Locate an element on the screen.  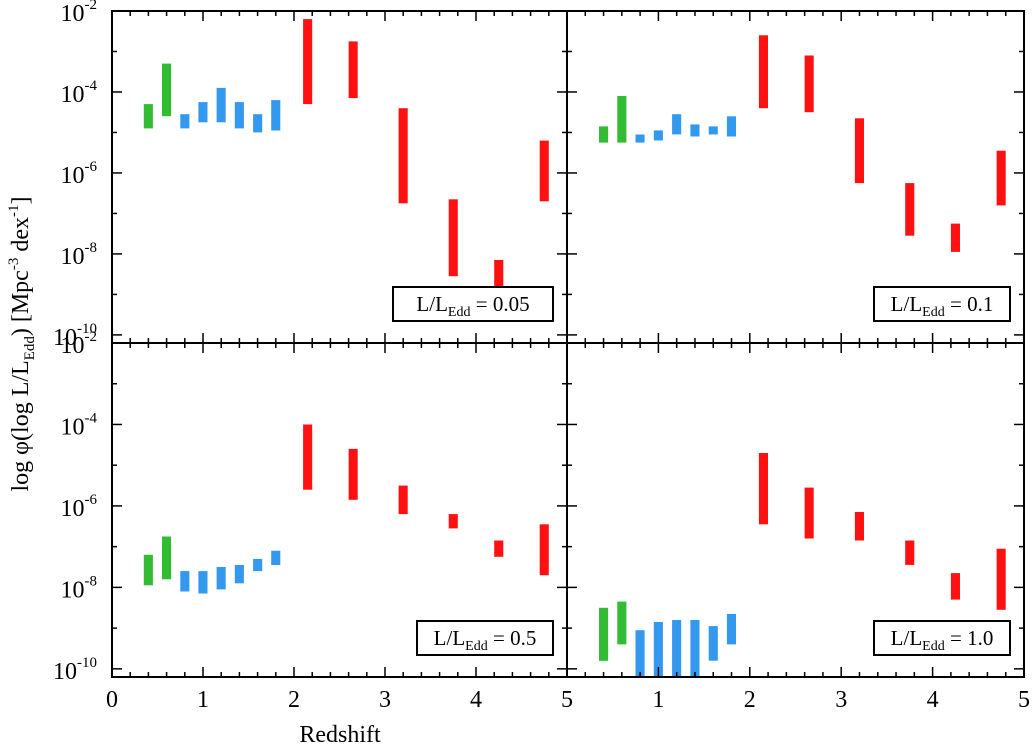
y-title-sup2: -1 is located at coordinates (14, 211).